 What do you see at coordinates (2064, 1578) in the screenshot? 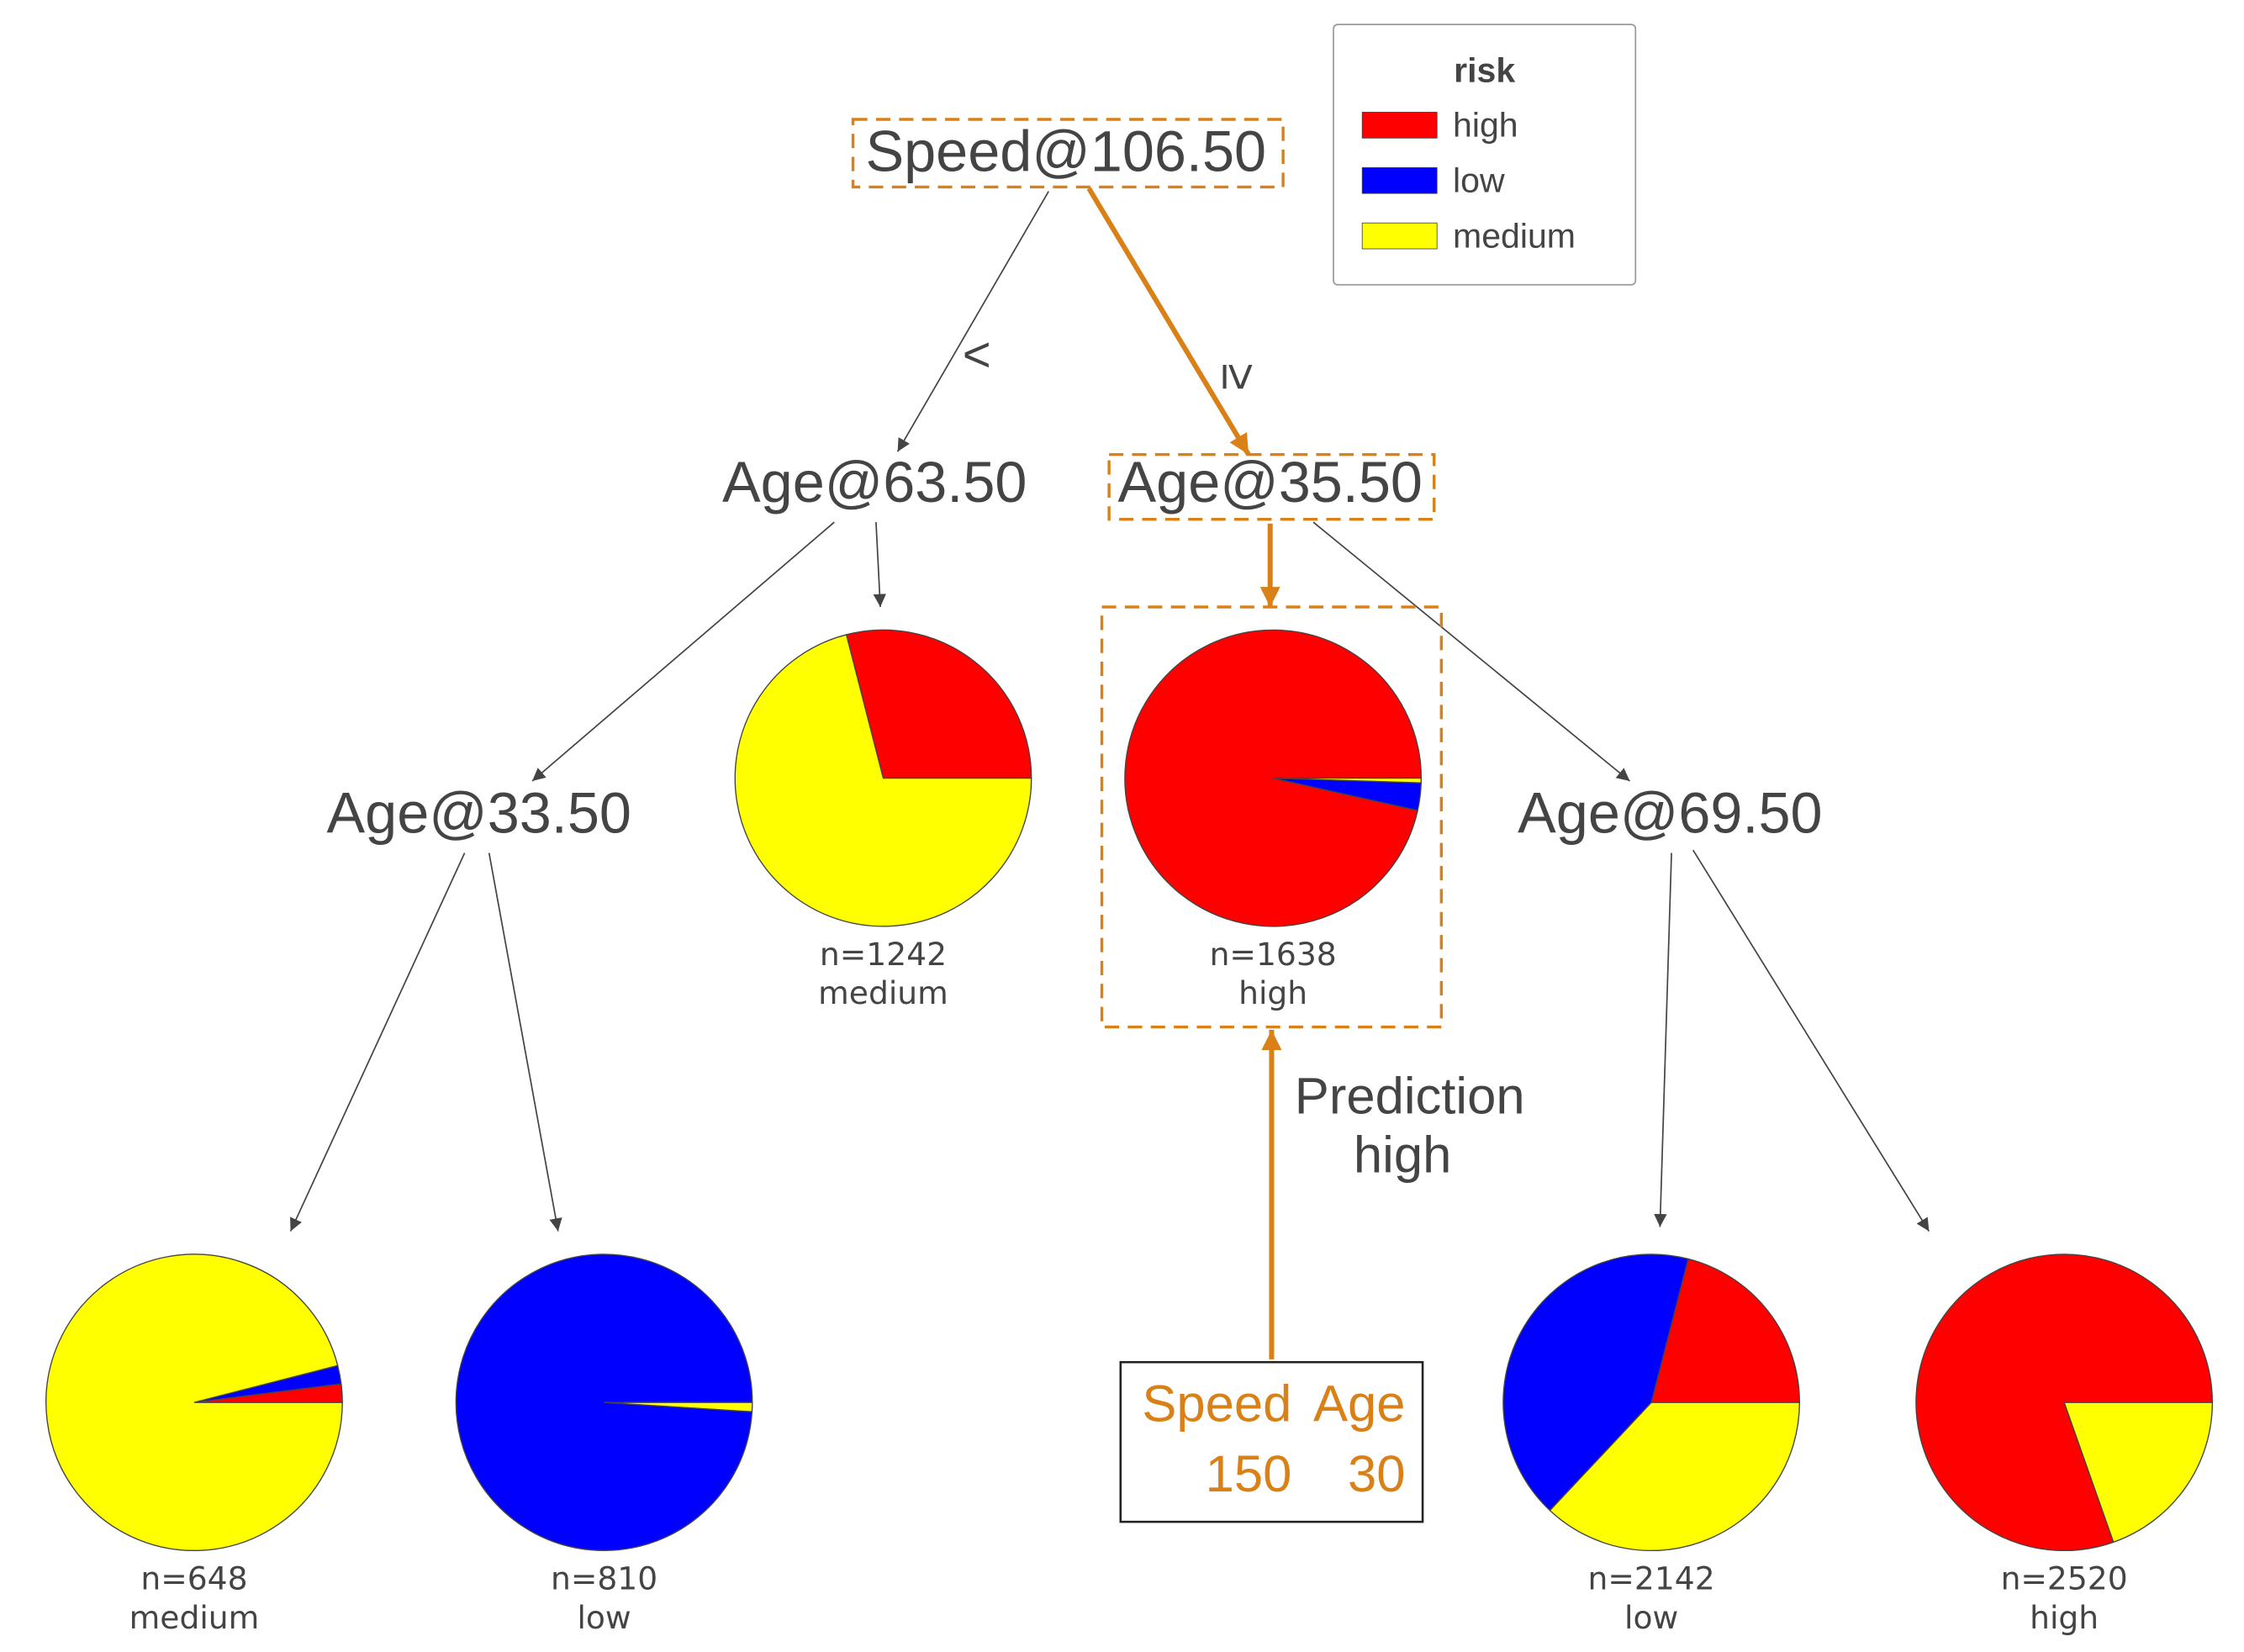
I see `leaf-count: n=2520` at bounding box center [2064, 1578].